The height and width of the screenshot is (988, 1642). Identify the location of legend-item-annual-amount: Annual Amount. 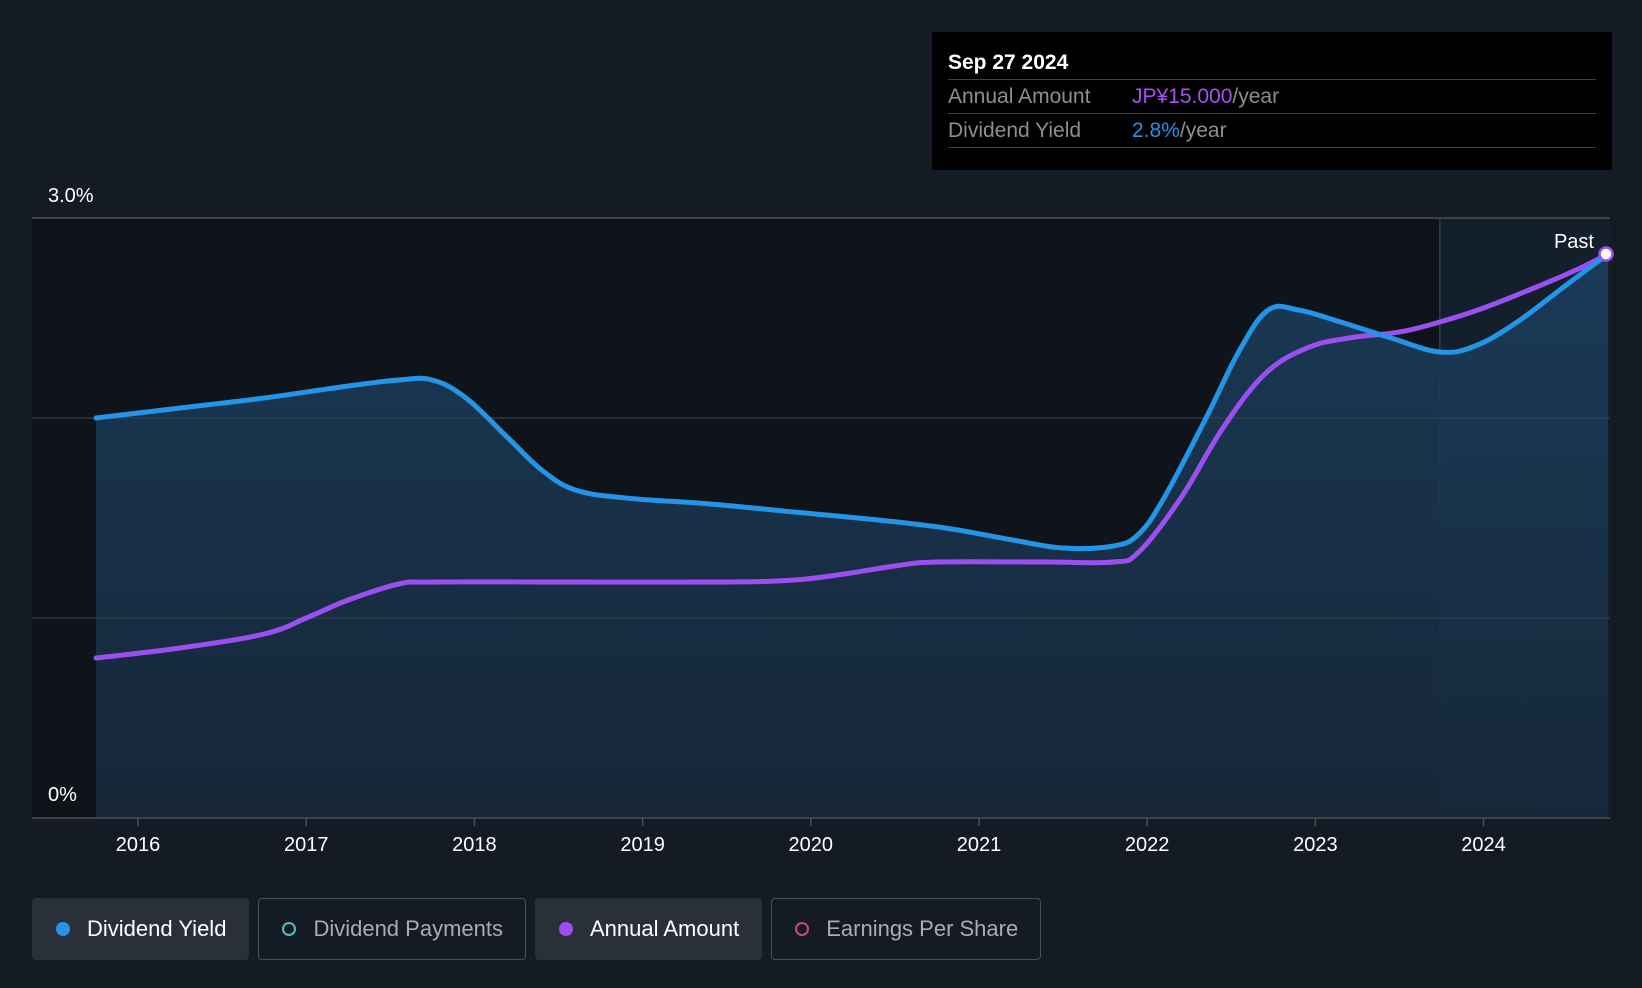
(648, 929).